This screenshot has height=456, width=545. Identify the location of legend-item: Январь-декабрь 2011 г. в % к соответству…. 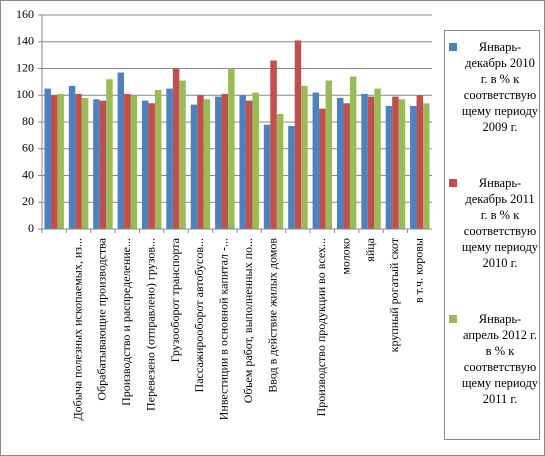
(492, 239).